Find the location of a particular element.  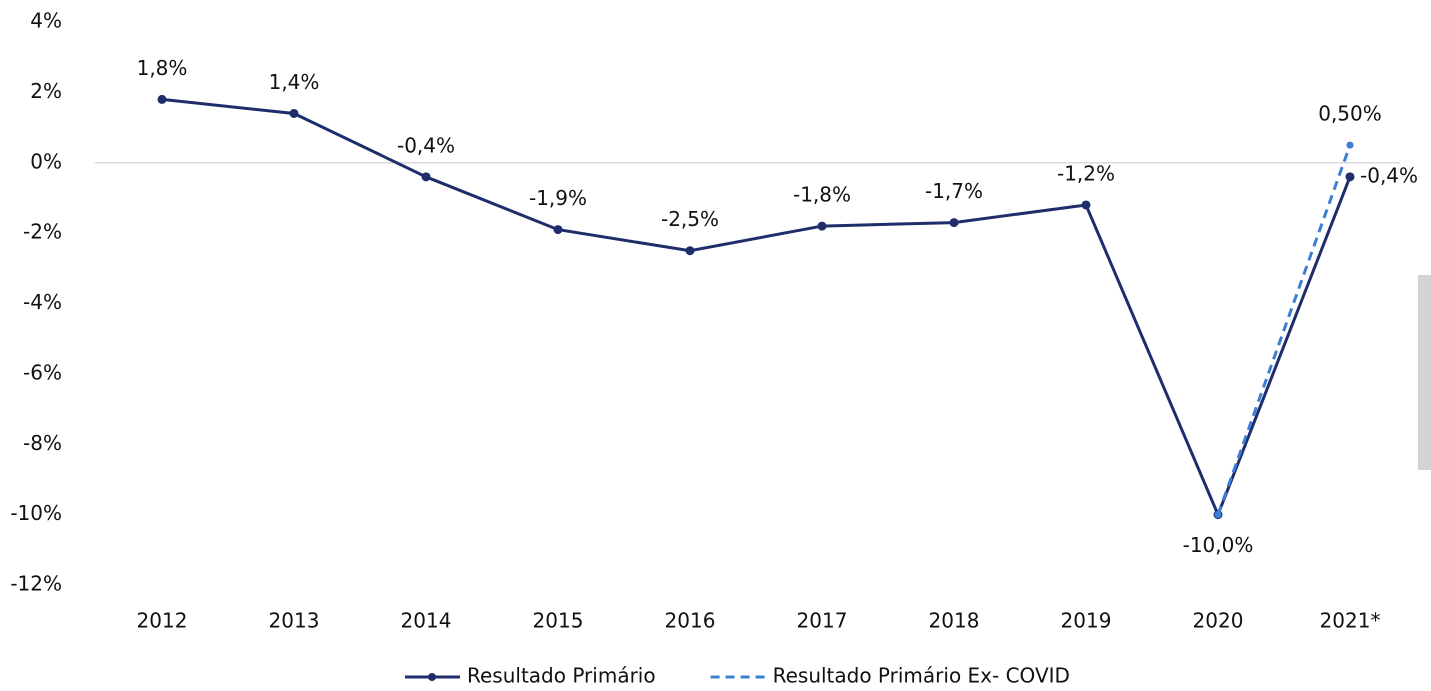

y-tick-label: 2% is located at coordinates (46, 91).